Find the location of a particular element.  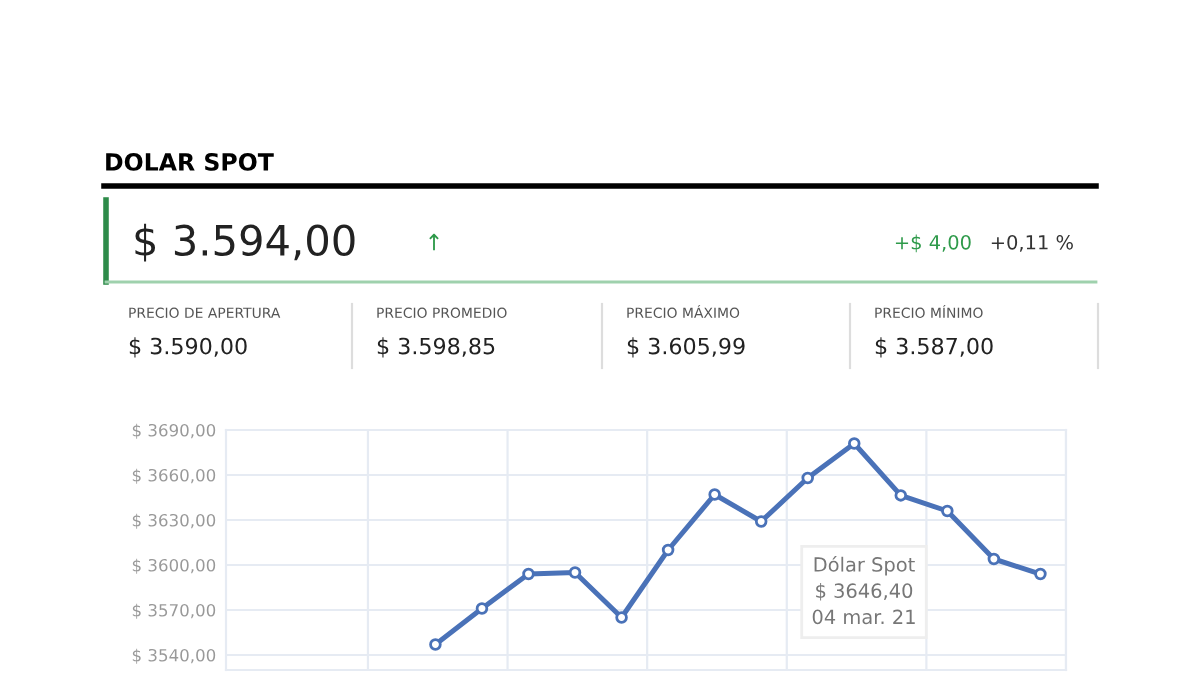

y-tick-label: $ 3540,00 is located at coordinates (174, 656).